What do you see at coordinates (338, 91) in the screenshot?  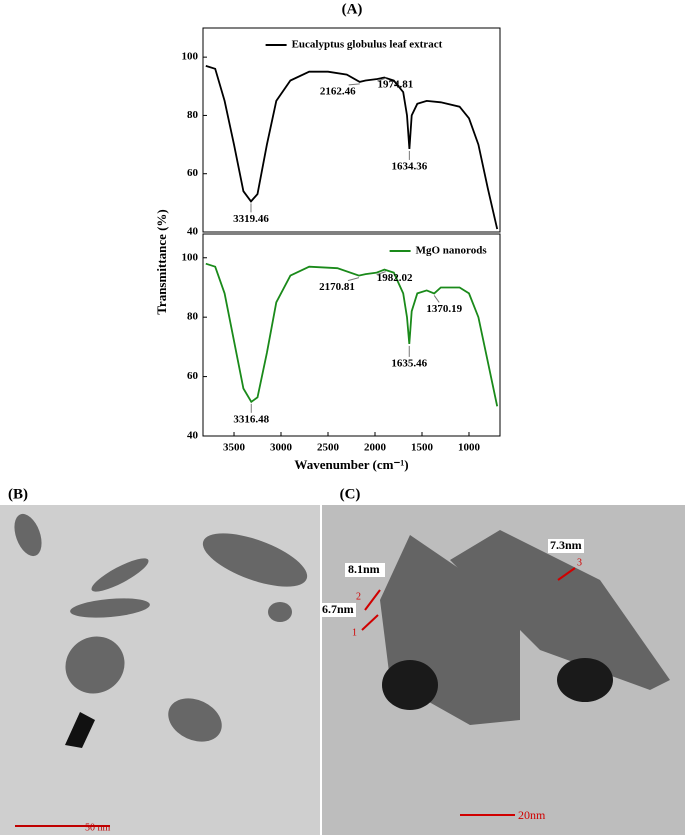 I see `annotation: 2162.46` at bounding box center [338, 91].